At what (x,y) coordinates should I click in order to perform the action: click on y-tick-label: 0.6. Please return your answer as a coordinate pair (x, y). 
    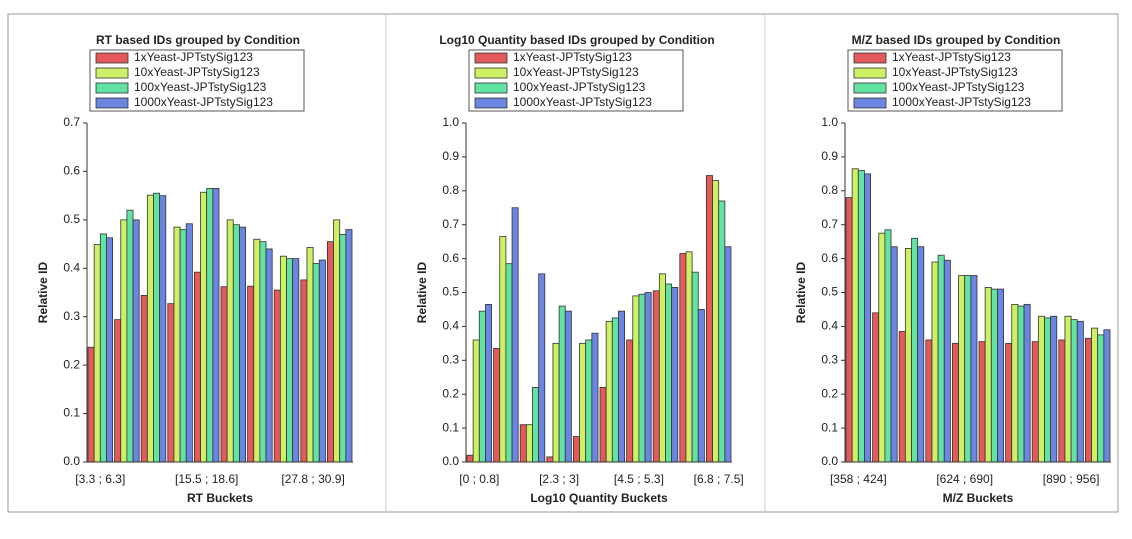
    Looking at the image, I should click on (829, 258).